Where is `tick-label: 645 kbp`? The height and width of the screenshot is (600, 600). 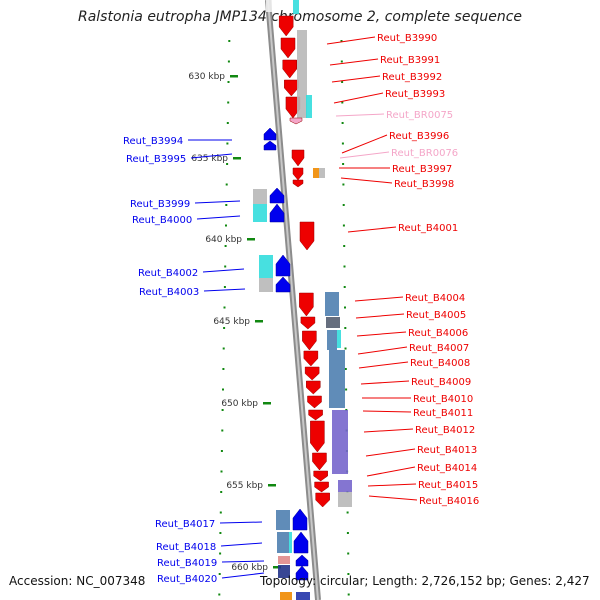 tick-label: 645 kbp is located at coordinates (231, 322).